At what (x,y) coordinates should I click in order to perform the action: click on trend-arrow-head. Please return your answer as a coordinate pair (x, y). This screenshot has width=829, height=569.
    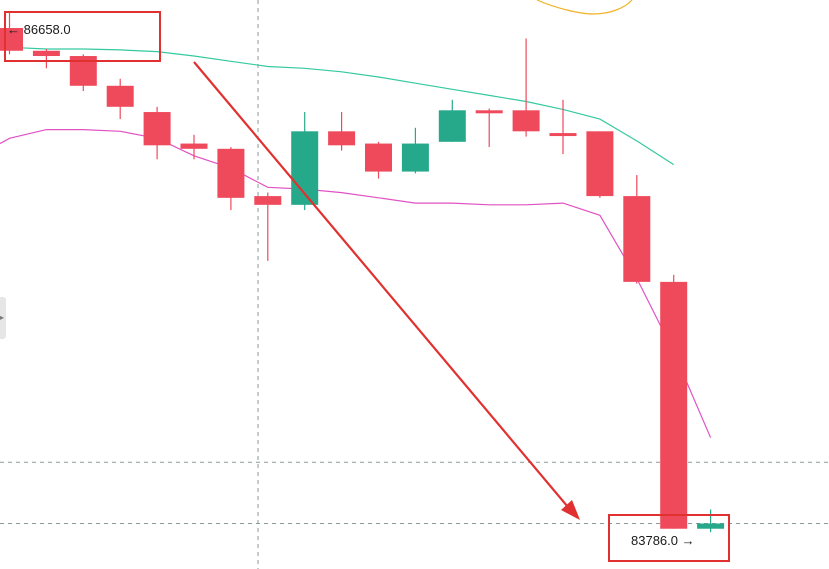
    Looking at the image, I should click on (570, 510).